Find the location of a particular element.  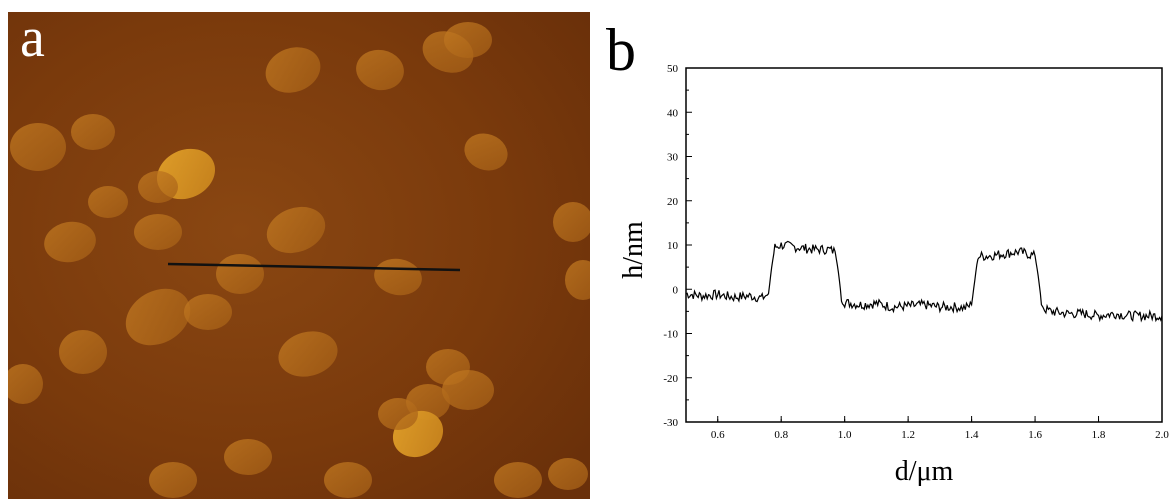

y-axis-label: h/nm is located at coordinates (633, 250).